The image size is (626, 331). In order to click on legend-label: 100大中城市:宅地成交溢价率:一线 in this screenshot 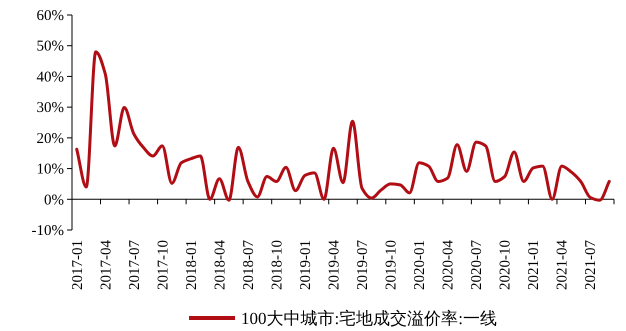, I will do `click(369, 318)`.